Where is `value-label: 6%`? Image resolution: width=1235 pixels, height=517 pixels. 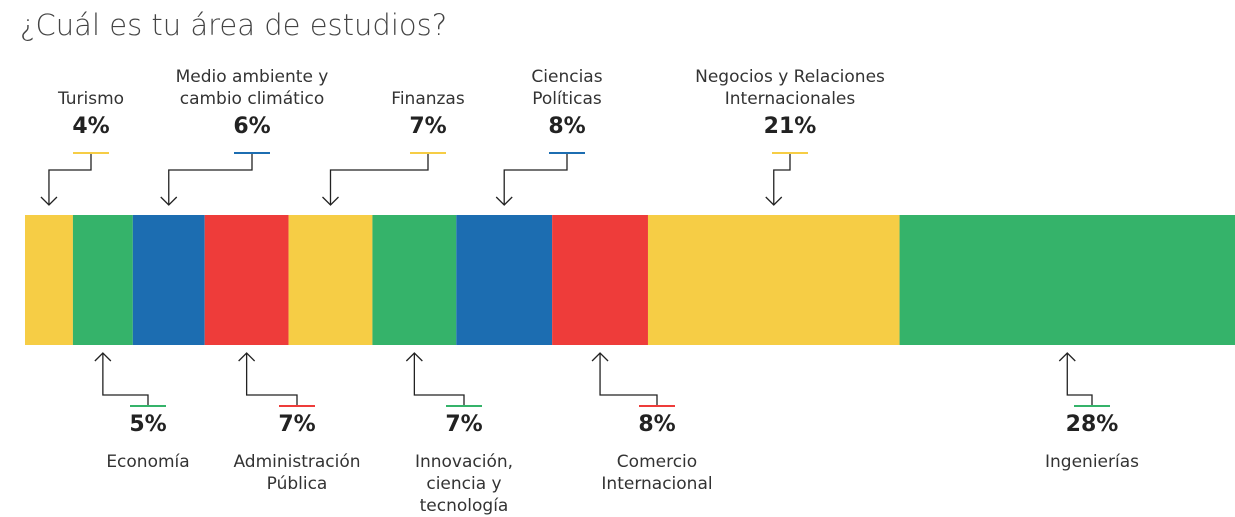 value-label: 6% is located at coordinates (252, 126).